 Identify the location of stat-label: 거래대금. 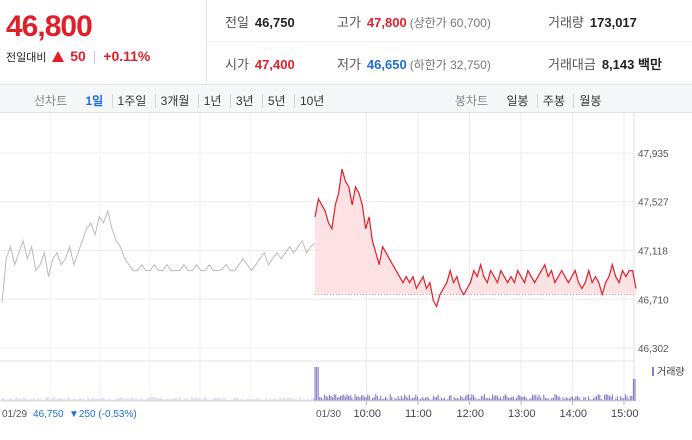
(572, 64).